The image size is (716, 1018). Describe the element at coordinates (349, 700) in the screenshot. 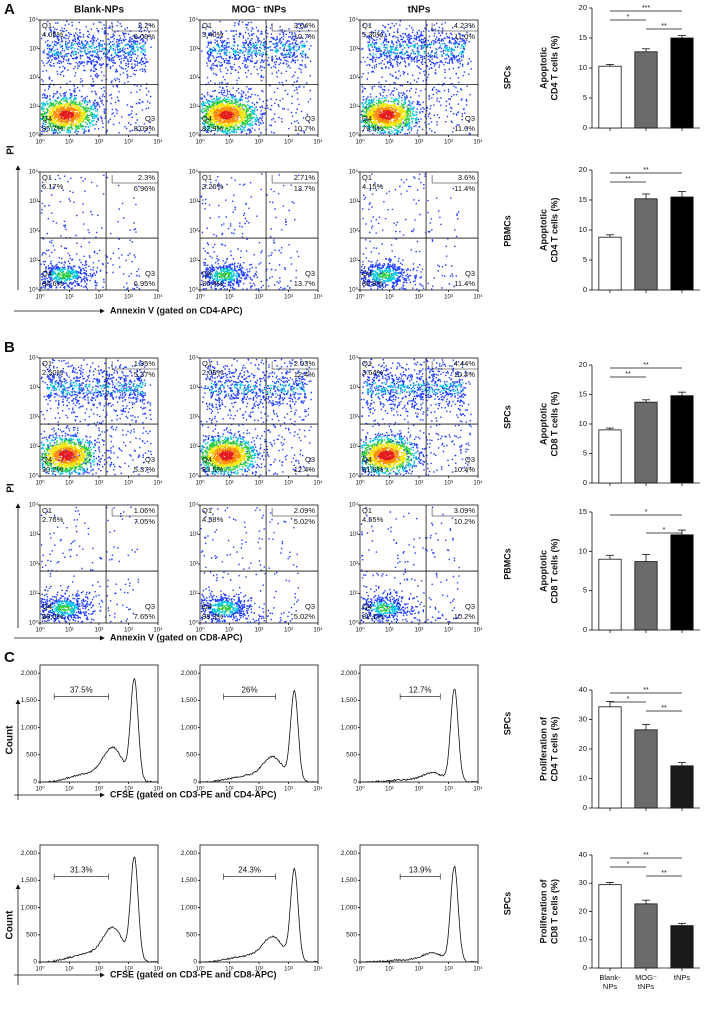

I see `y-tick-label: 1,500` at that location.